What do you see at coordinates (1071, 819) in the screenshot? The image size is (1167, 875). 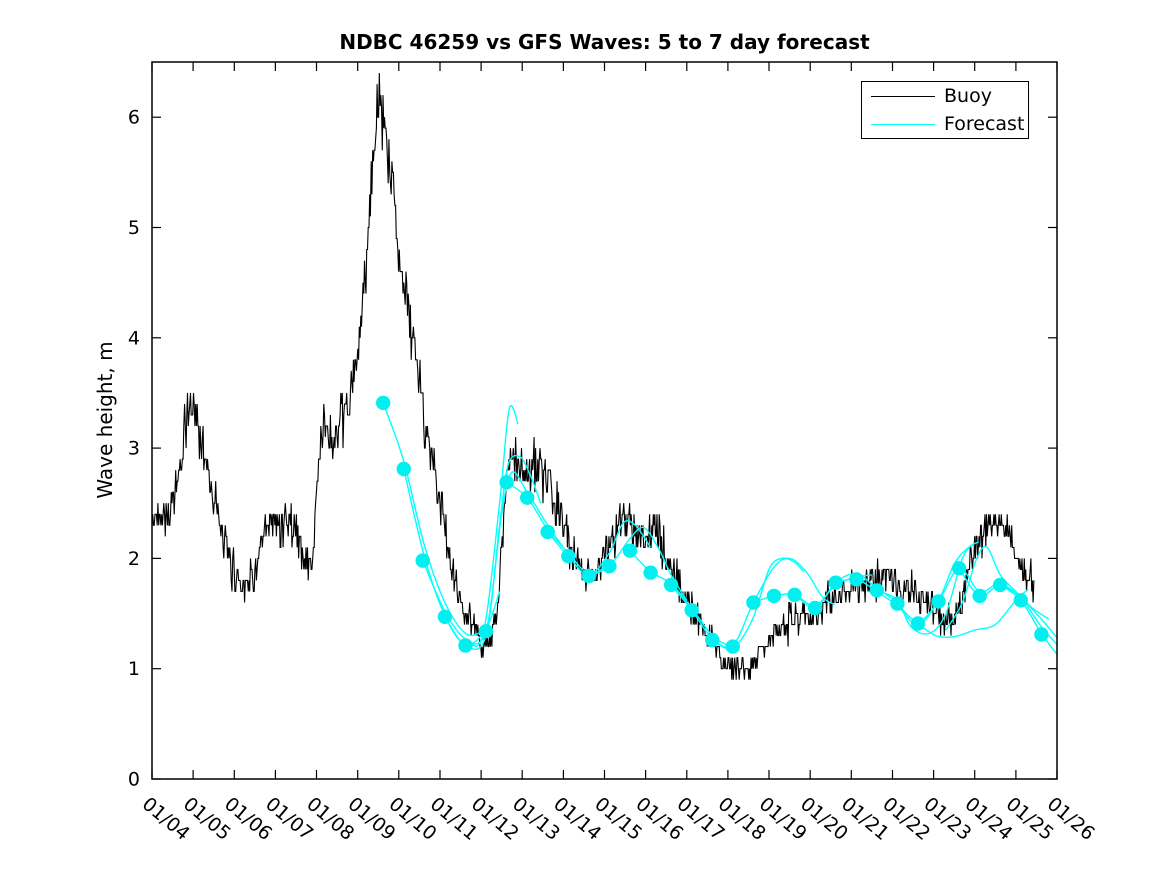 I see `x-tick-label-01/26: 01/26` at bounding box center [1071, 819].